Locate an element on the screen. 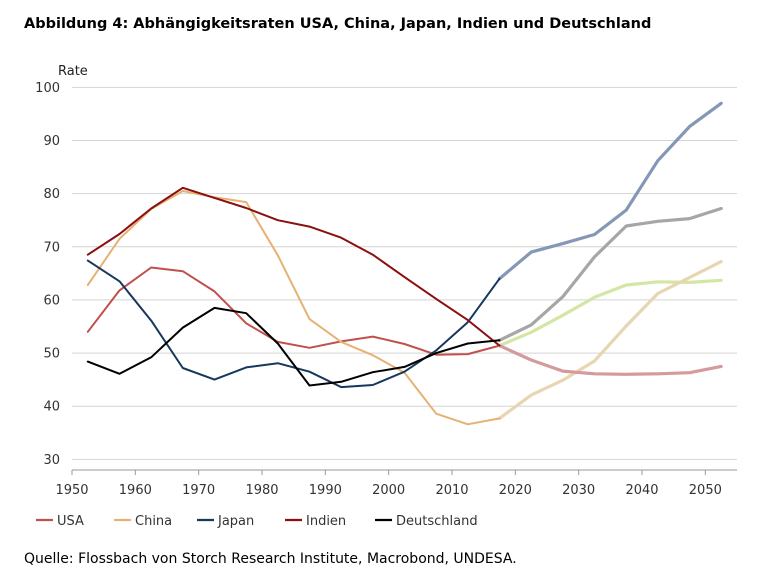  y-tick-label: 80 is located at coordinates (51, 194).